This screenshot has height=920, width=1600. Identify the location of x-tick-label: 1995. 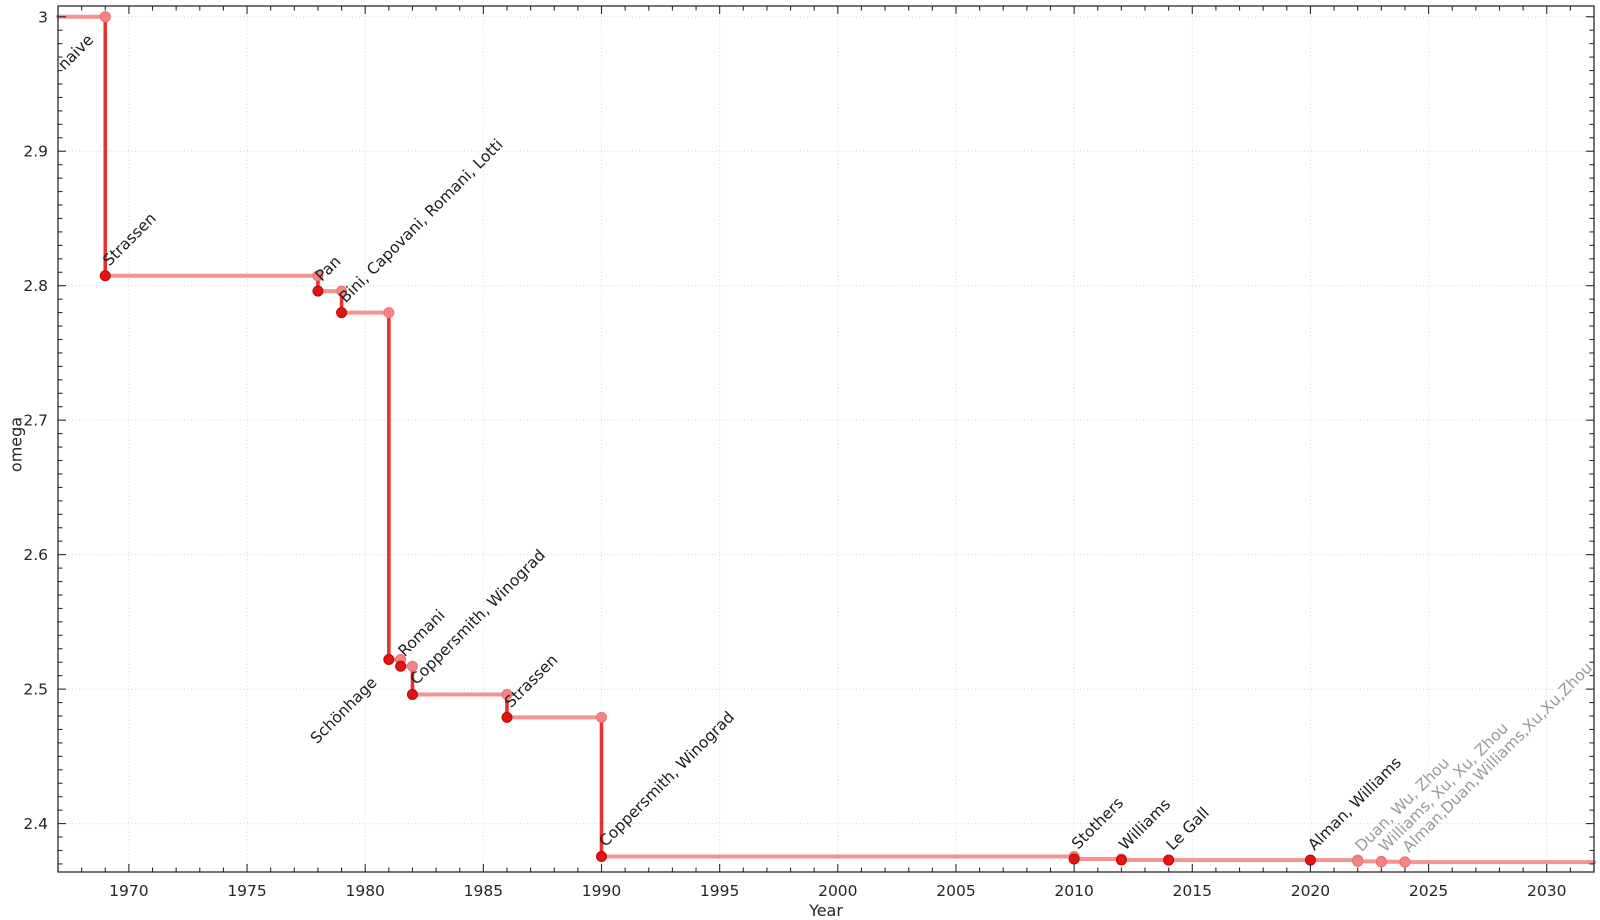
(719, 891).